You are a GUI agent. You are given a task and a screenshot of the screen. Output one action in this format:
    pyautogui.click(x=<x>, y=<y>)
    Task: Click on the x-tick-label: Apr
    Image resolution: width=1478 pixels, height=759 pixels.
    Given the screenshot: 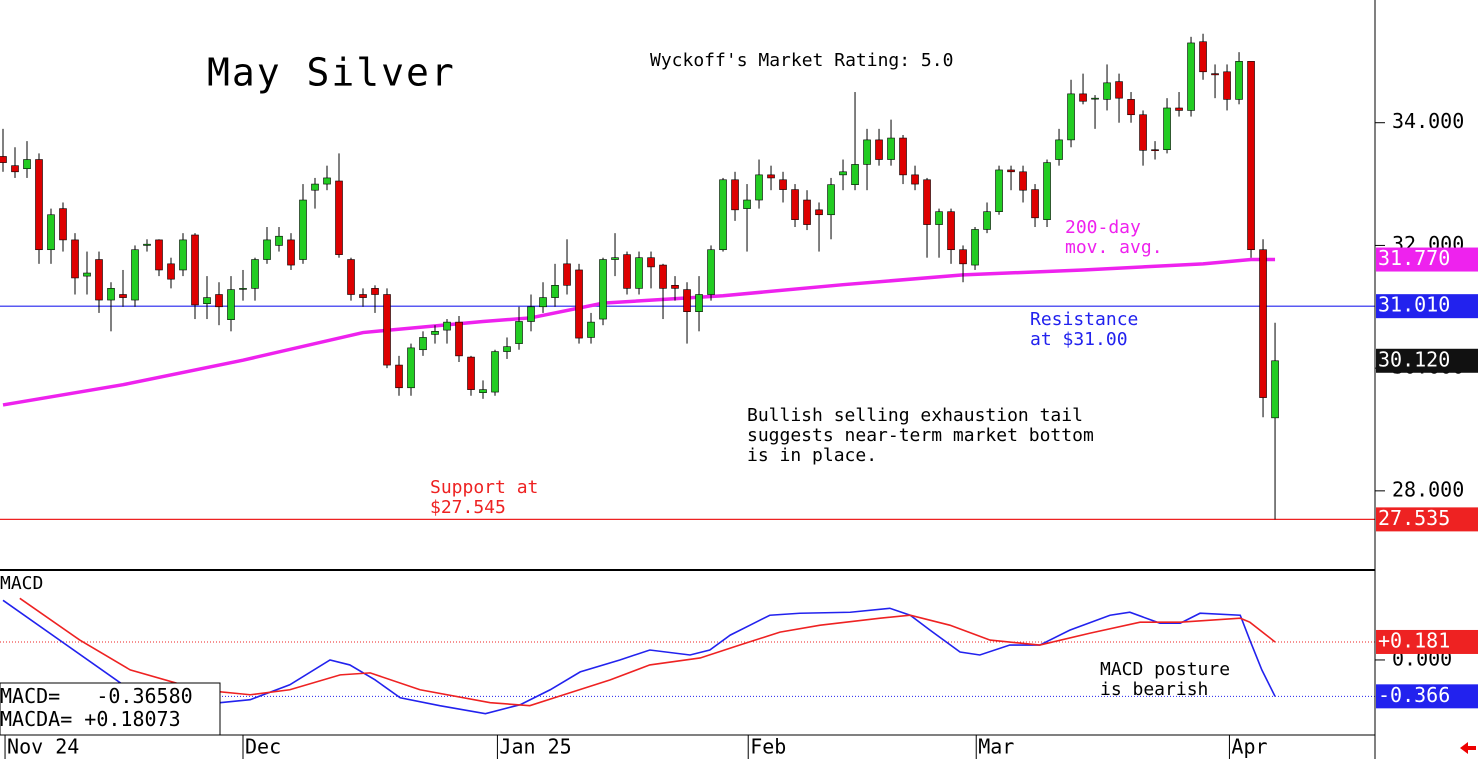 What is the action you would take?
    pyautogui.click(x=1249, y=747)
    